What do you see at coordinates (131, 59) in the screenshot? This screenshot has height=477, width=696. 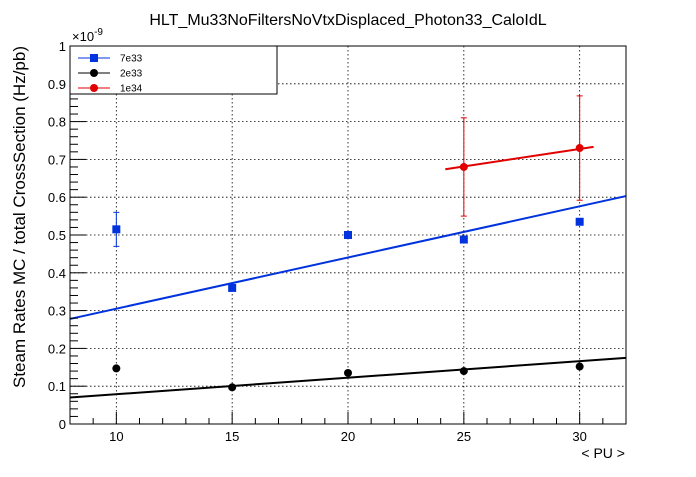 I see `legend-label: 7e33` at bounding box center [131, 59].